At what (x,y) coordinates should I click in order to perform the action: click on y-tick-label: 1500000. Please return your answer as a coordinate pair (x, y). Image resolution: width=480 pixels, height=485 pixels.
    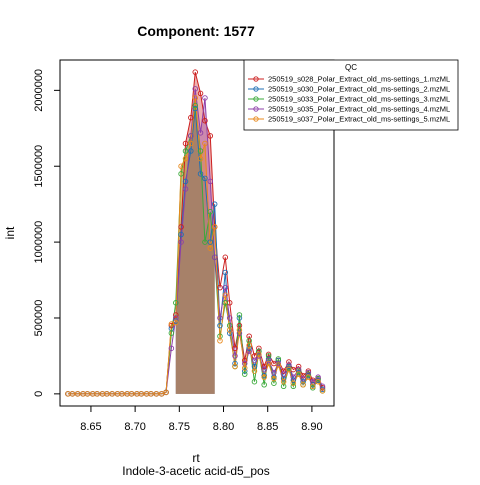
    Looking at the image, I should click on (39, 166).